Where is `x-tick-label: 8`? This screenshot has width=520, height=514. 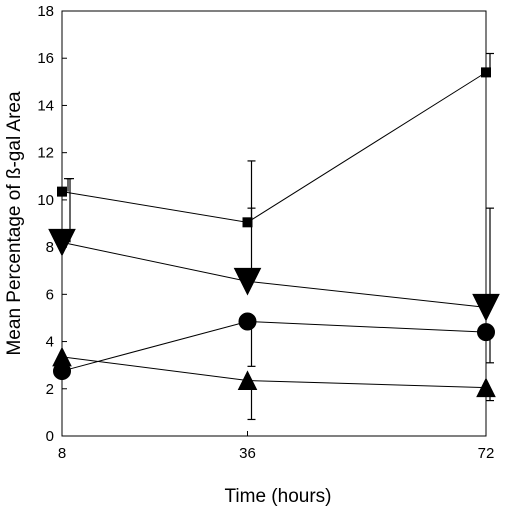
x-tick-label: 8 is located at coordinates (62, 453).